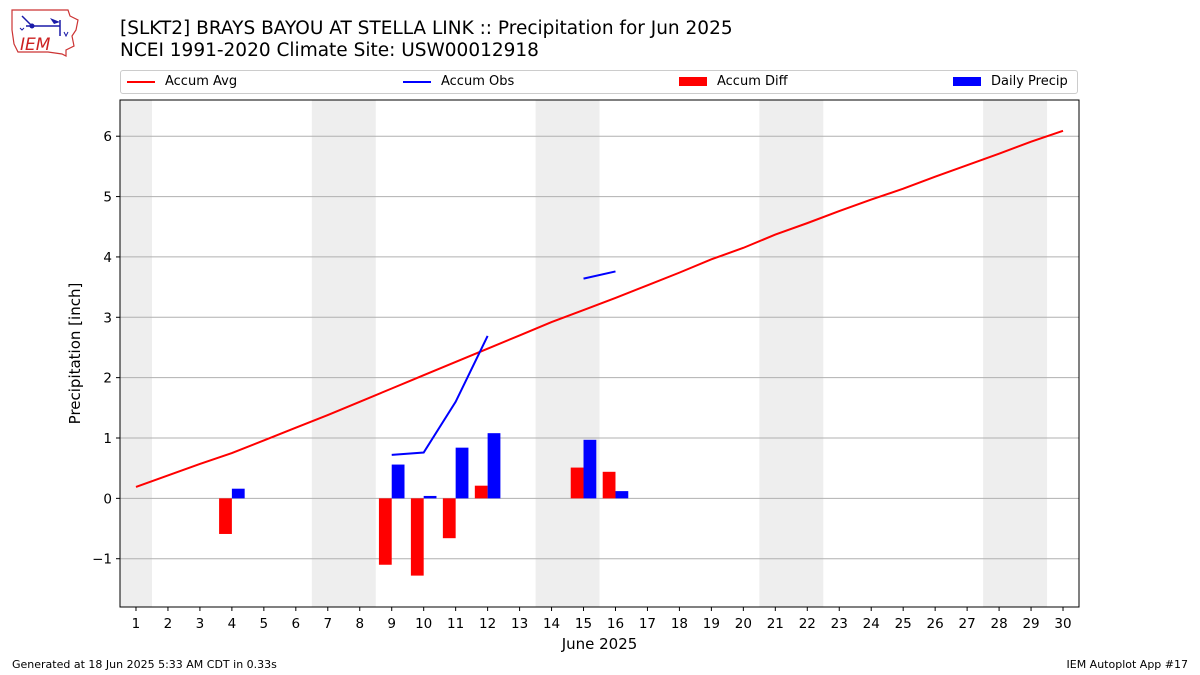  I want to click on x-tick-label: 21, so click(775, 624).